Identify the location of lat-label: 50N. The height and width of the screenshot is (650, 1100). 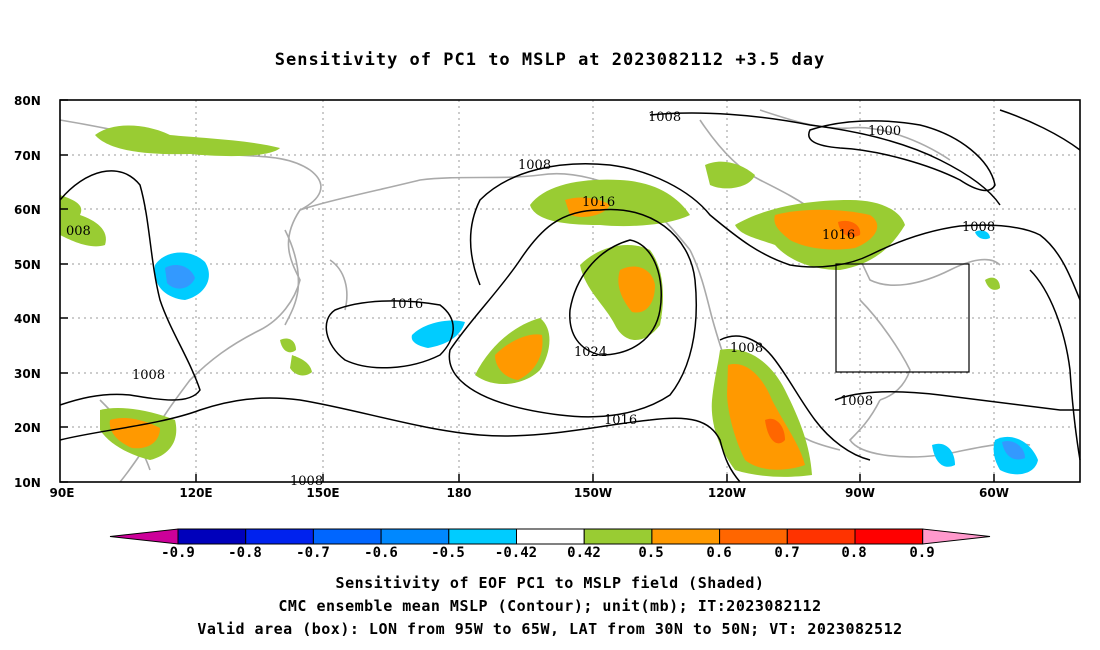
(27, 265).